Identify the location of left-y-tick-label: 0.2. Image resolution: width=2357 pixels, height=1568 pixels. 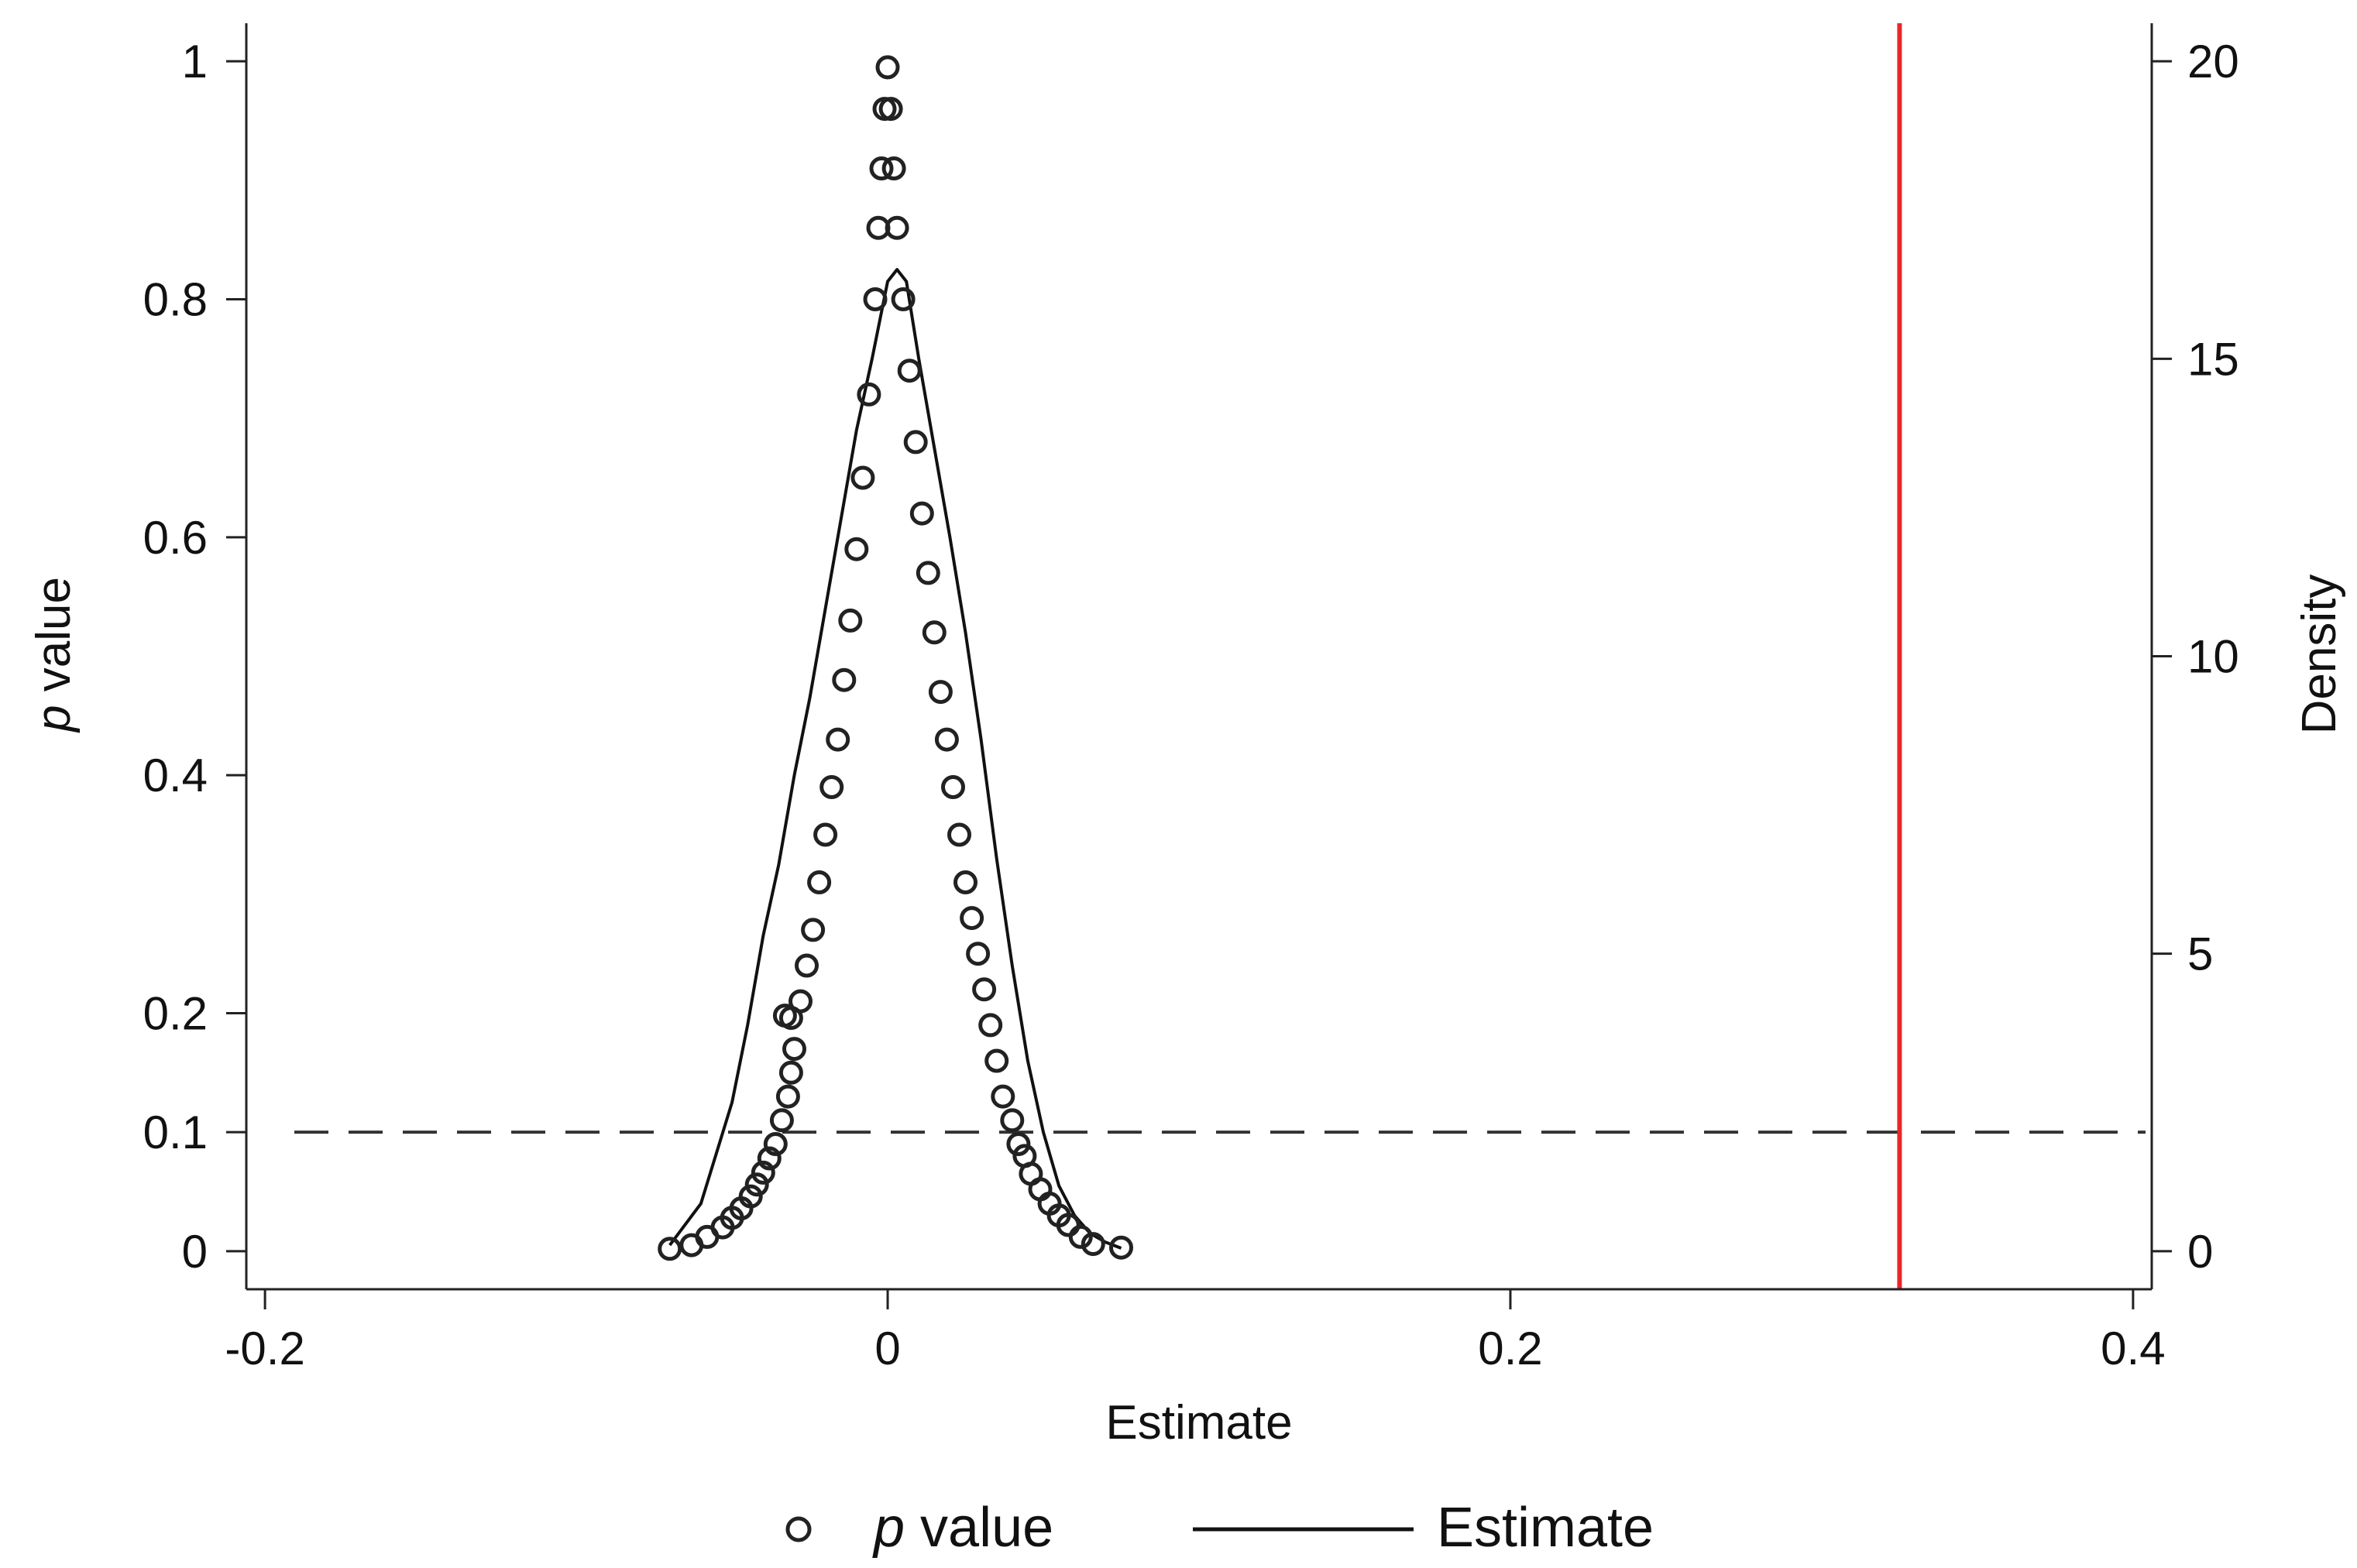
(175, 1013).